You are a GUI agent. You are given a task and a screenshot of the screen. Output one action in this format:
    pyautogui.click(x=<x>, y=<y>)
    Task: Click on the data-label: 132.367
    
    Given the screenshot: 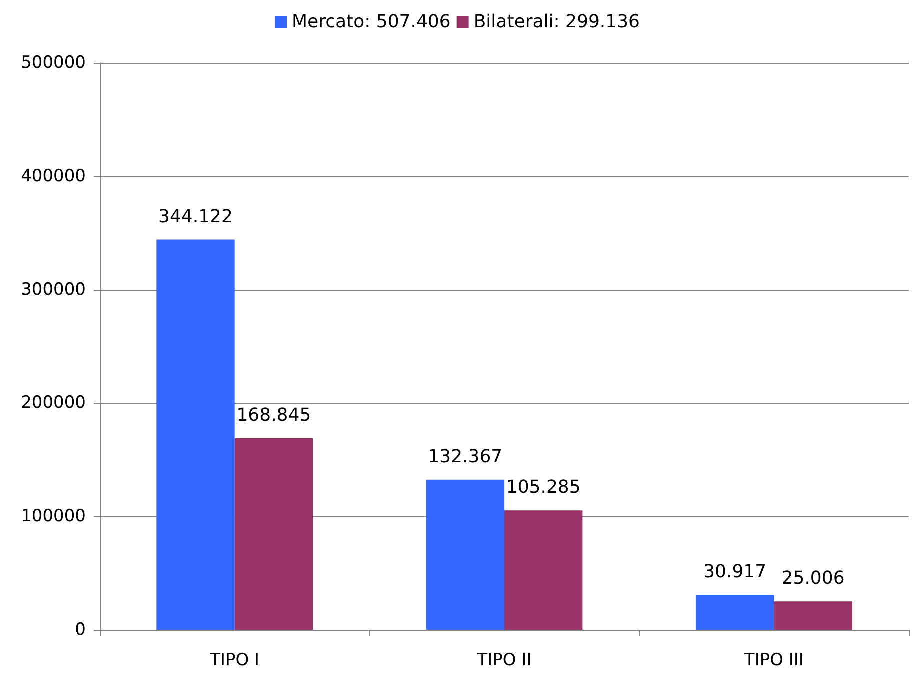 What is the action you would take?
    pyautogui.click(x=465, y=457)
    